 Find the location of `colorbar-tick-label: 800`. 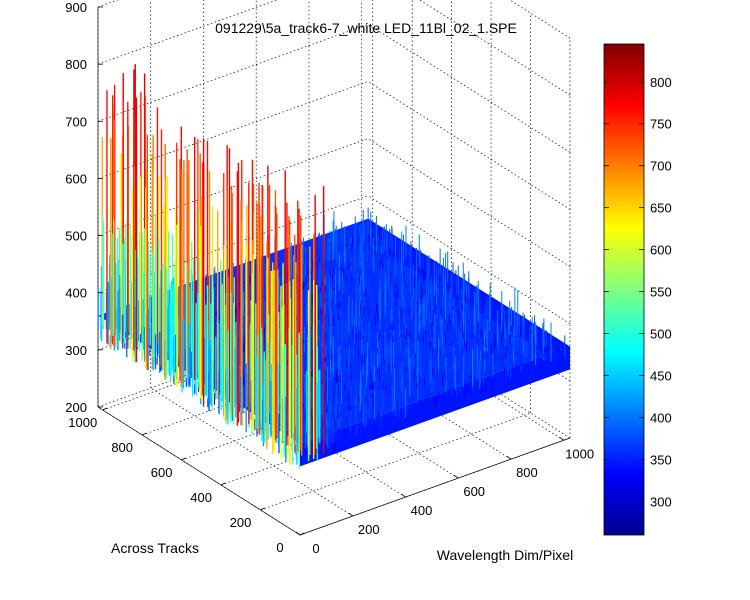

colorbar-tick-label: 800 is located at coordinates (661, 82).